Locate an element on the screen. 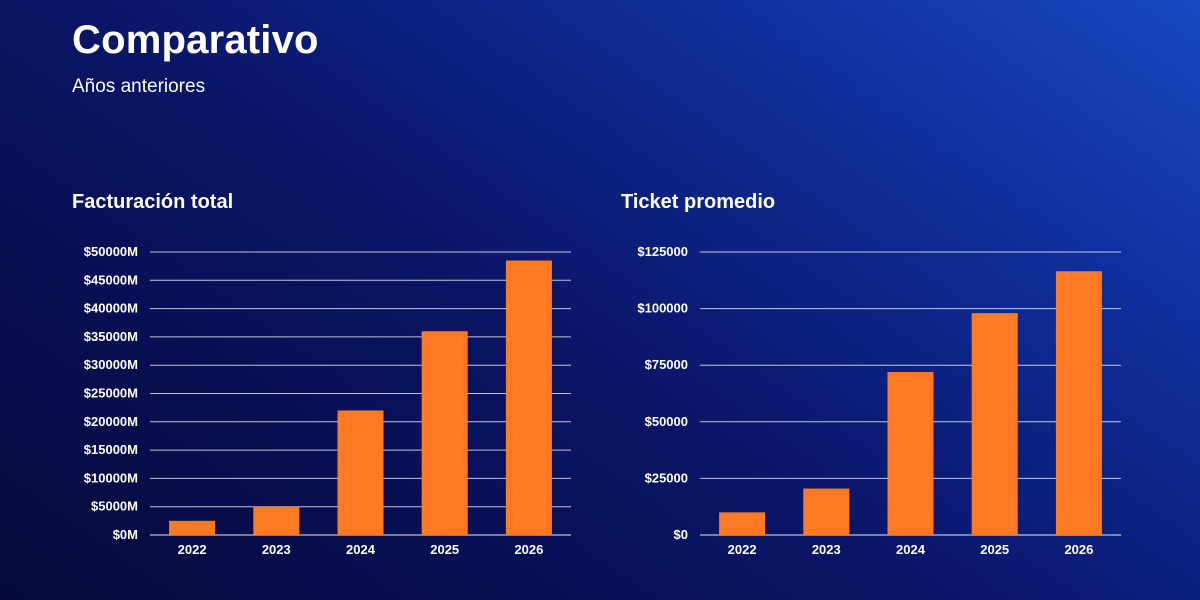  y-tick-label: $50000M is located at coordinates (111, 251).